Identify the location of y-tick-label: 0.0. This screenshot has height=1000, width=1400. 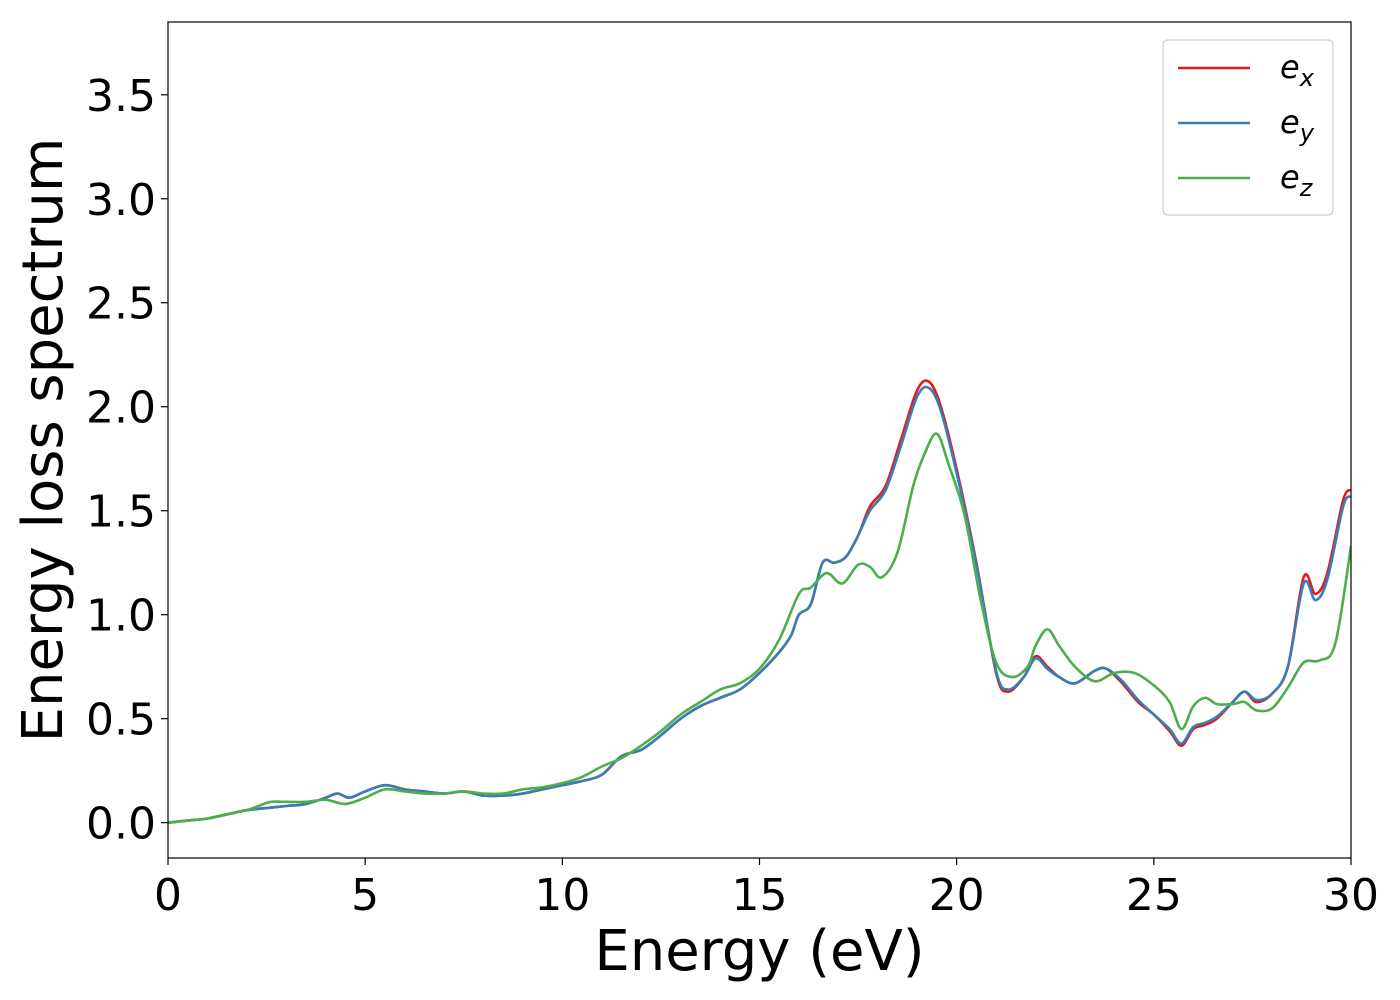
(121, 824).